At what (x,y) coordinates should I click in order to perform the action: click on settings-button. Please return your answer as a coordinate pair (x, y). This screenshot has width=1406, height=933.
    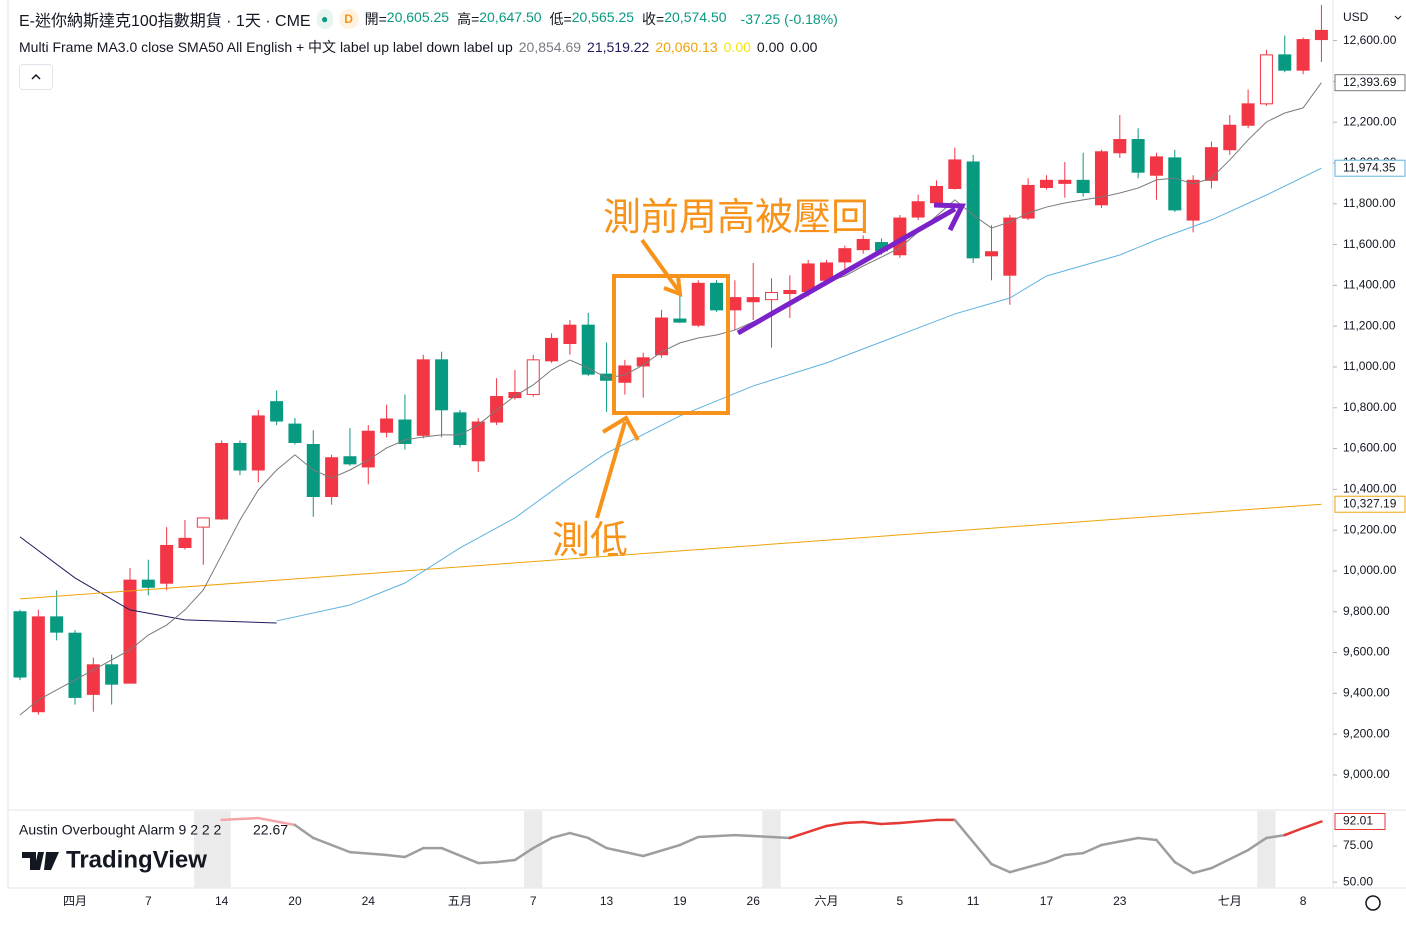
    Looking at the image, I should click on (1373, 903).